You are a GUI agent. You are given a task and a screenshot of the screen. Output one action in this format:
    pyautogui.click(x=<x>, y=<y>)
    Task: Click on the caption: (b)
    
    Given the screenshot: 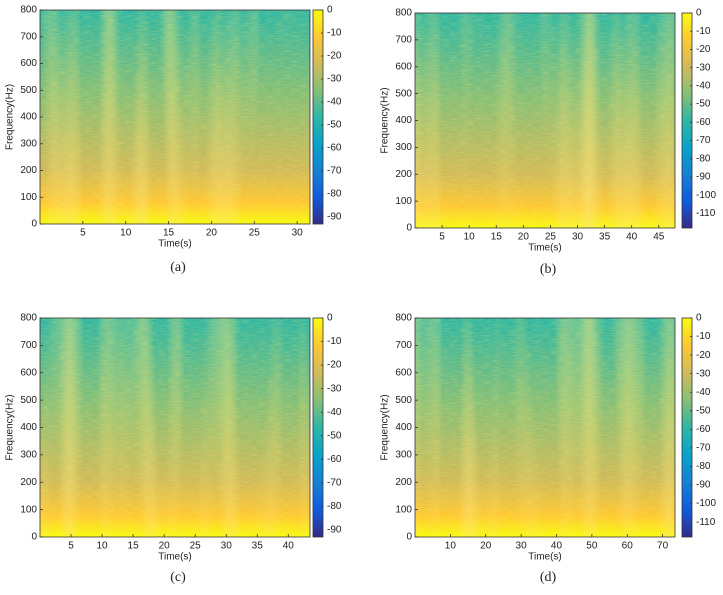 What is the action you would take?
    pyautogui.click(x=548, y=269)
    